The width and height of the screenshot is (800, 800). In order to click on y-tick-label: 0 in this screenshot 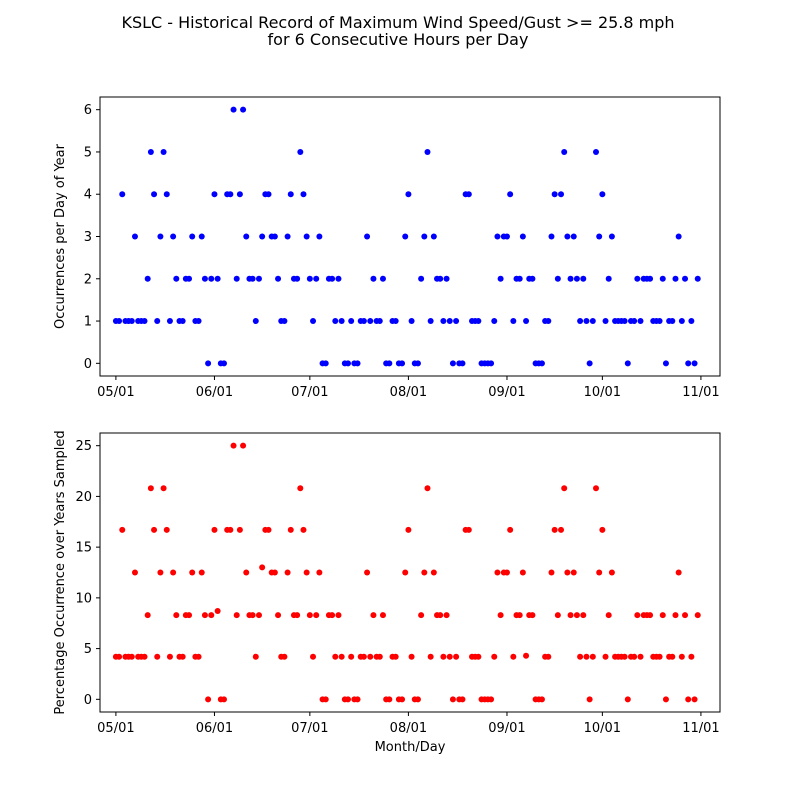, I will do `click(88, 700)`.